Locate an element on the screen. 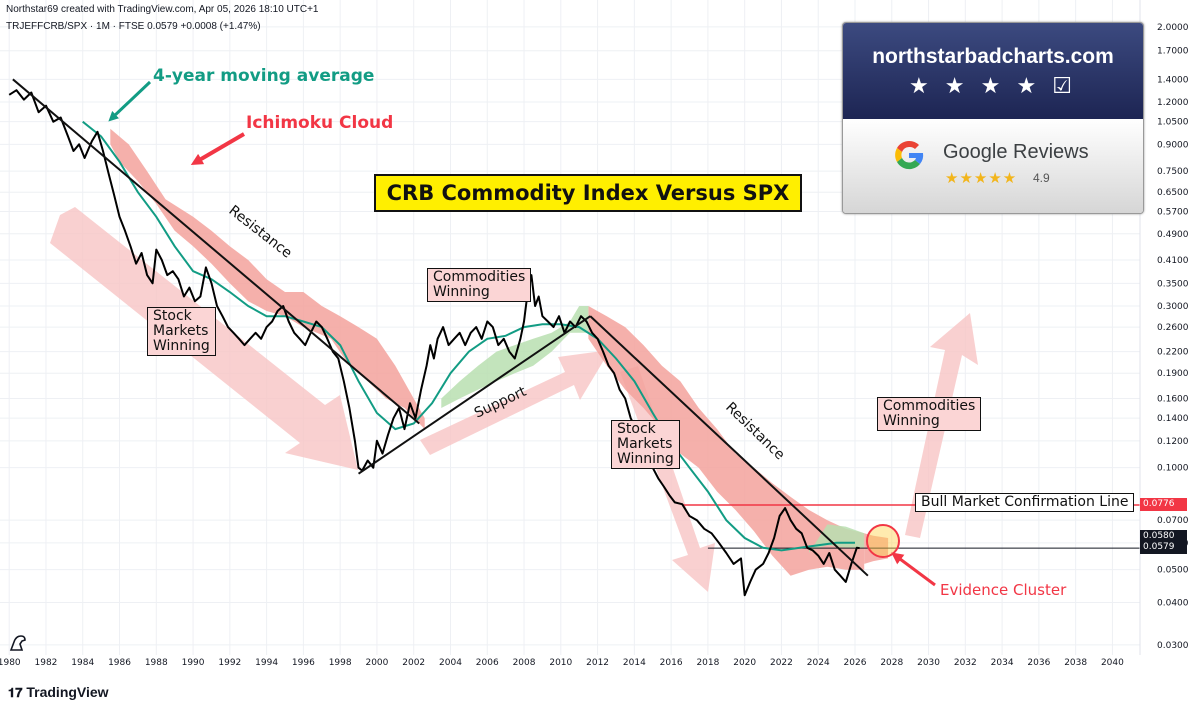 The image size is (1200, 710). commodities-box-1: Commodities Winning is located at coordinates (479, 285).